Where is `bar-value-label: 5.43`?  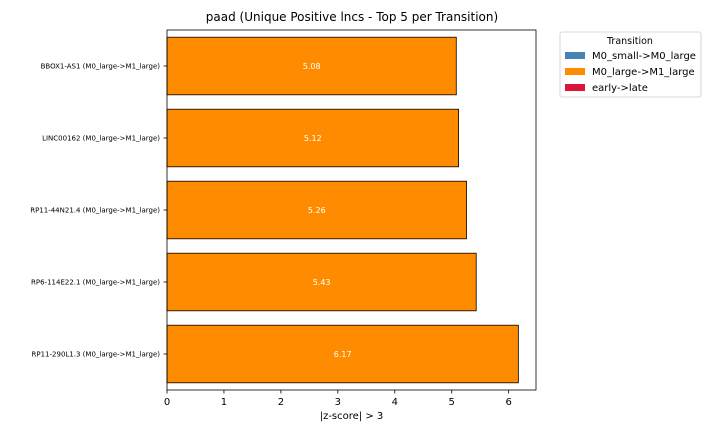 bar-value-label: 5.43 is located at coordinates (322, 282).